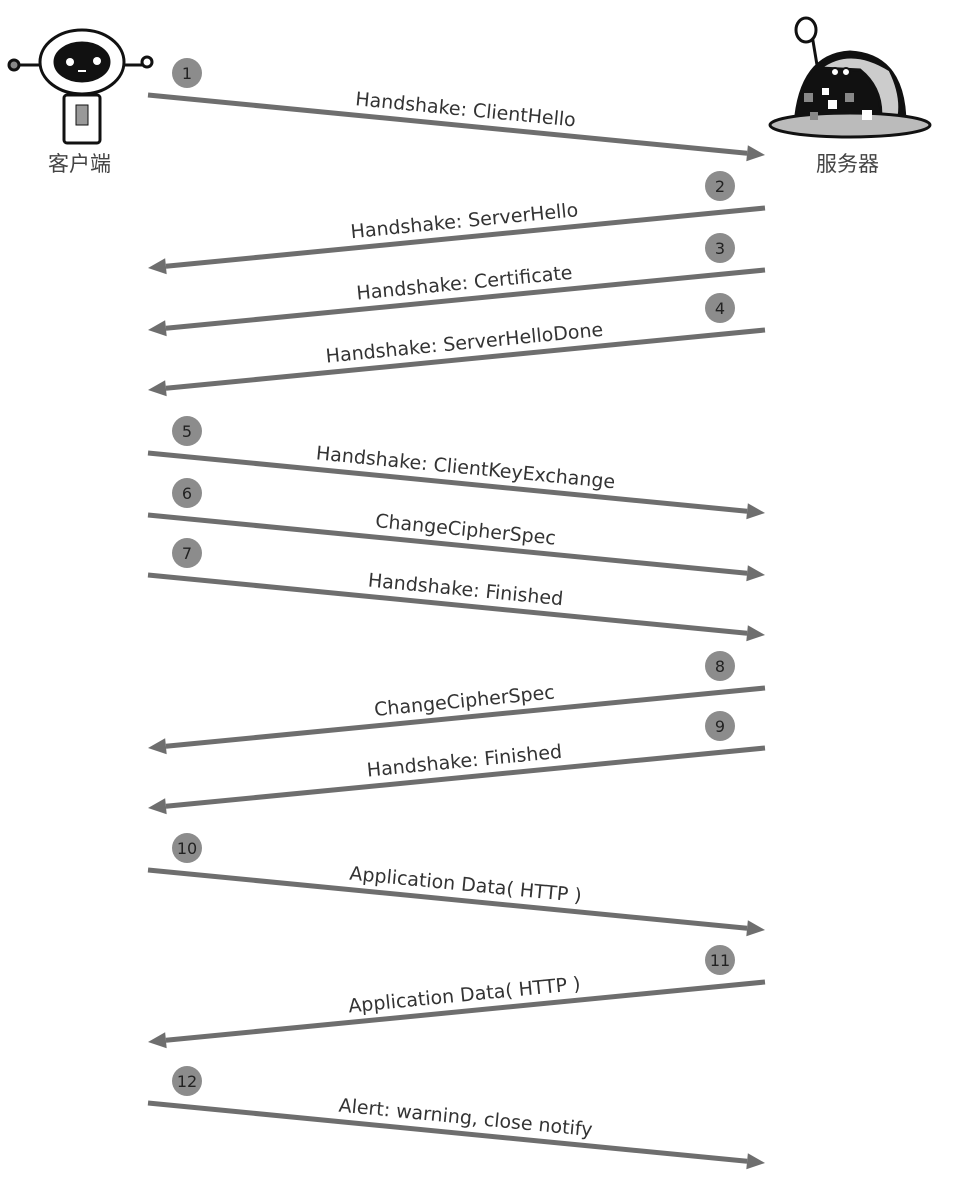 The image size is (954, 1190). I want to click on step-number: 9, so click(720, 726).